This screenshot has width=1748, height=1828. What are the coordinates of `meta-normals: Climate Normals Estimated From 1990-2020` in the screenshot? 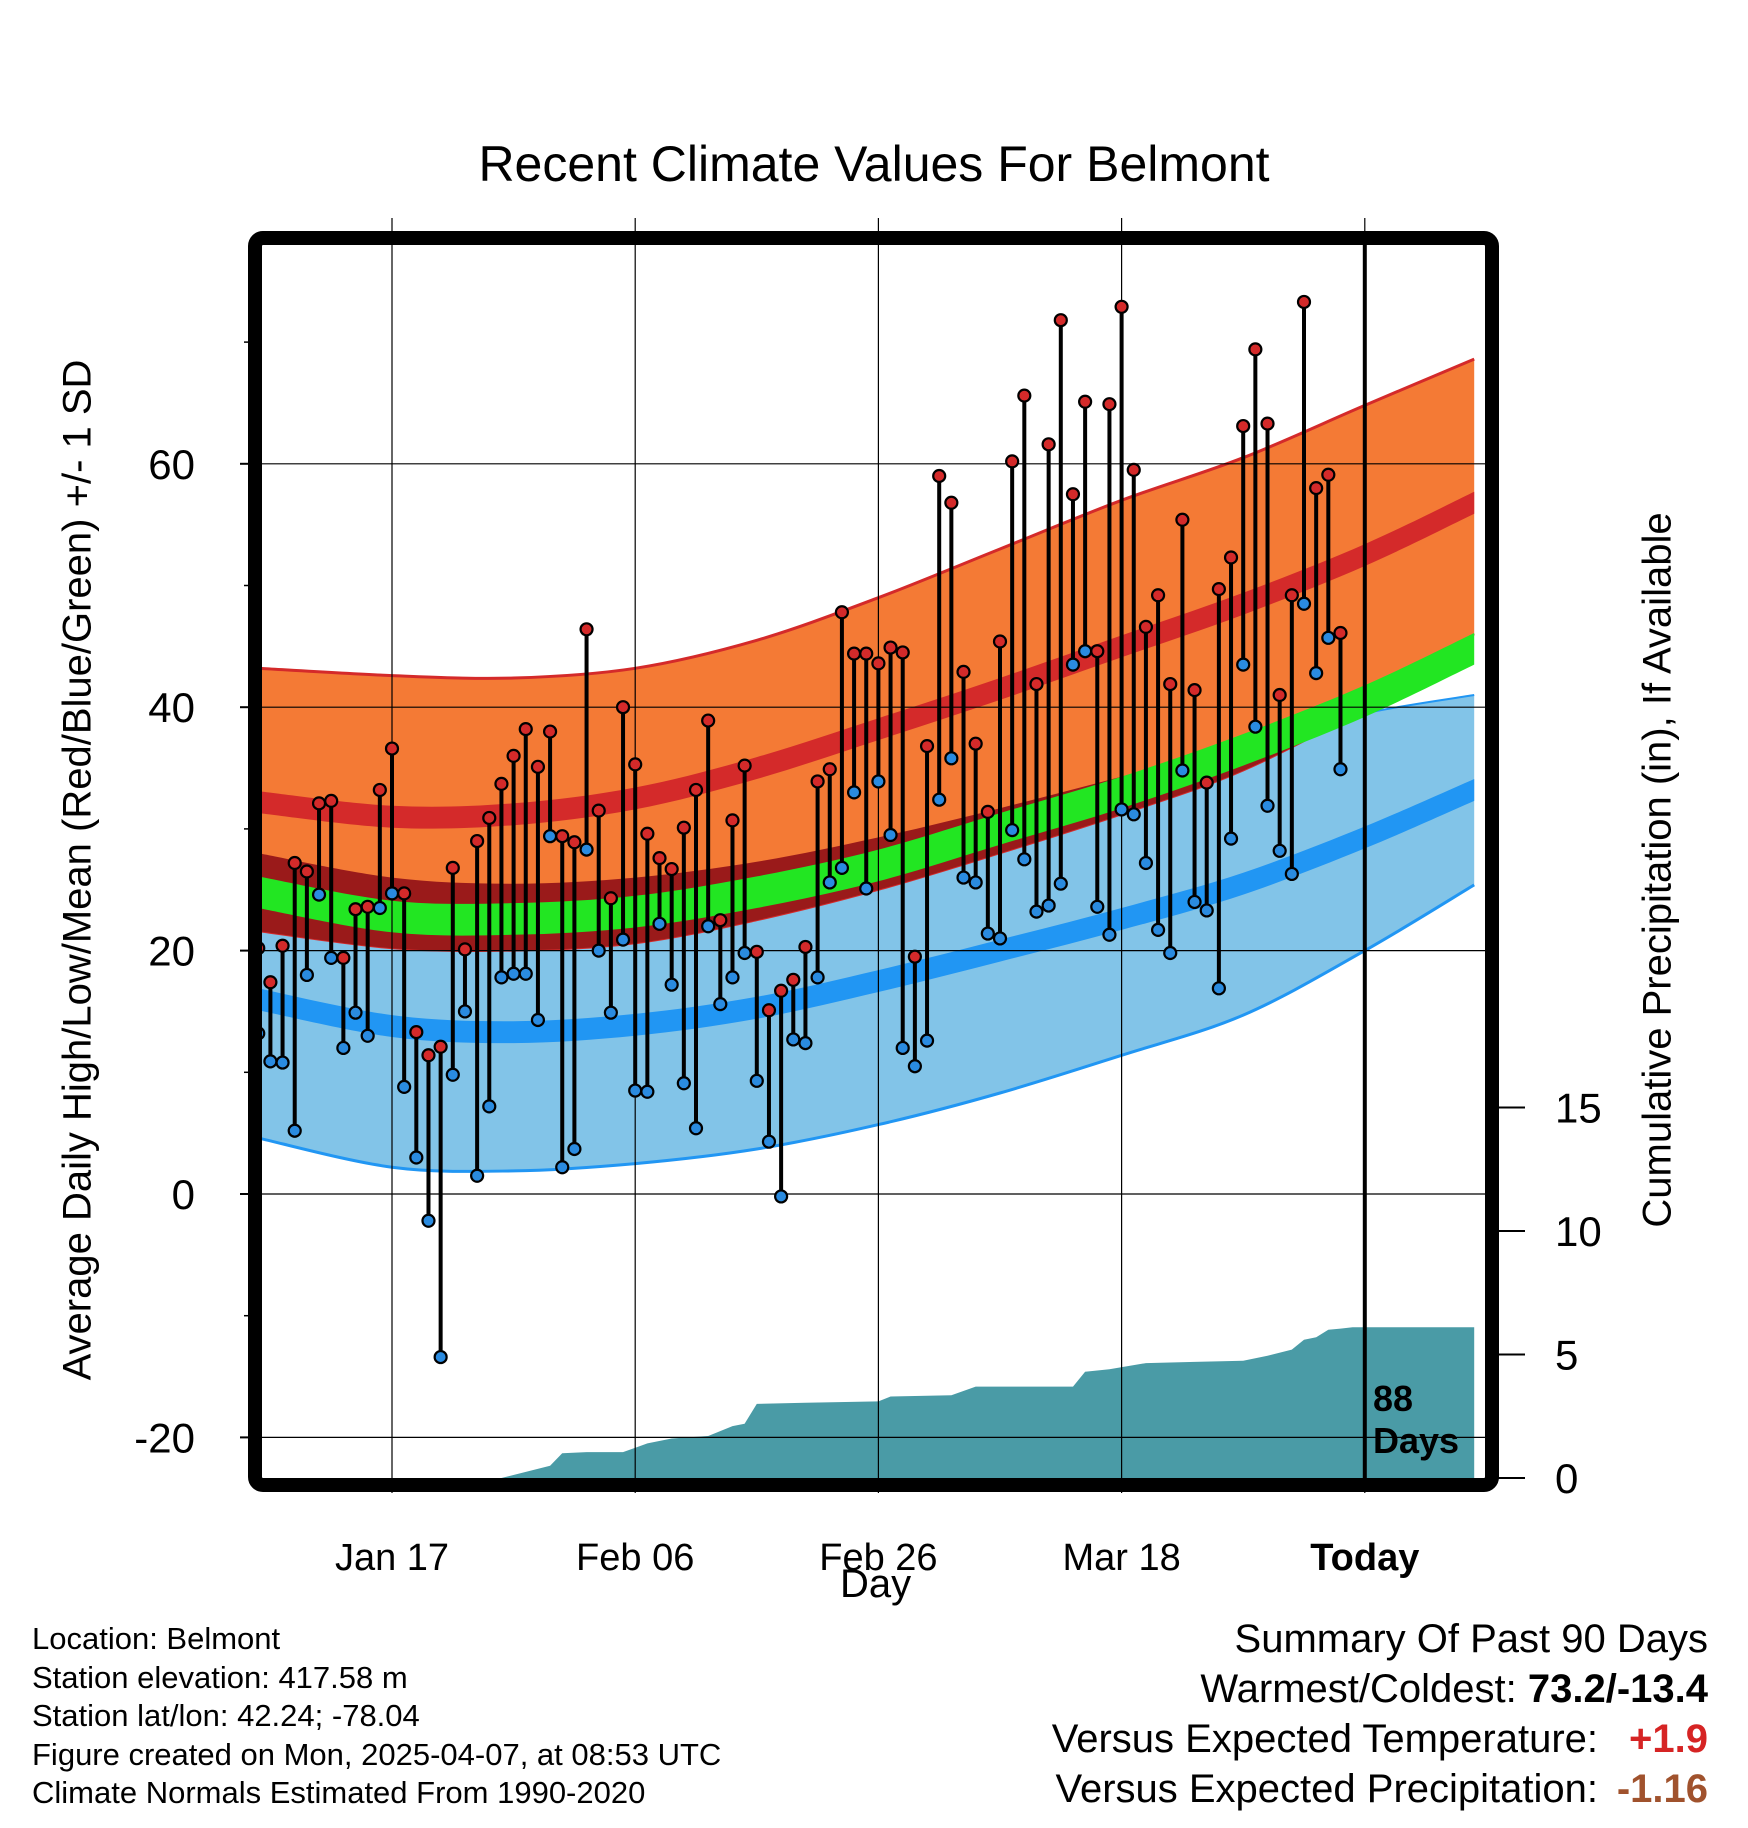 It's located at (339, 1792).